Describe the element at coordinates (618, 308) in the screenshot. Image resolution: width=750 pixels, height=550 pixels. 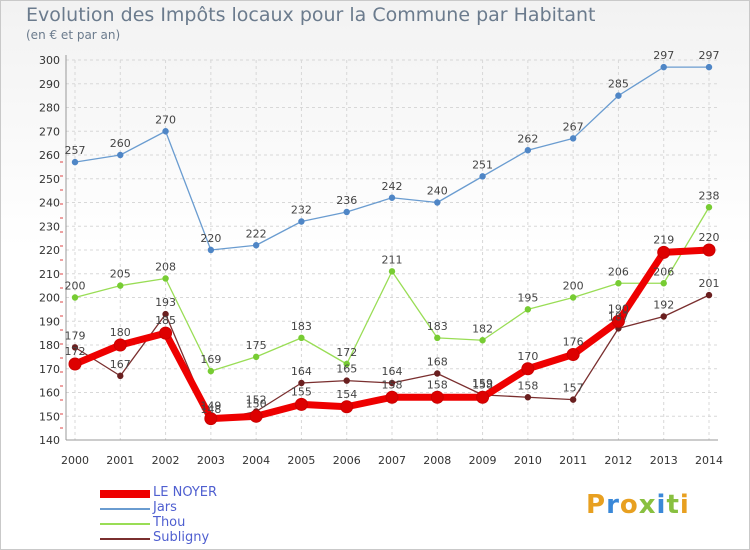
I see `data-label: 190` at that location.